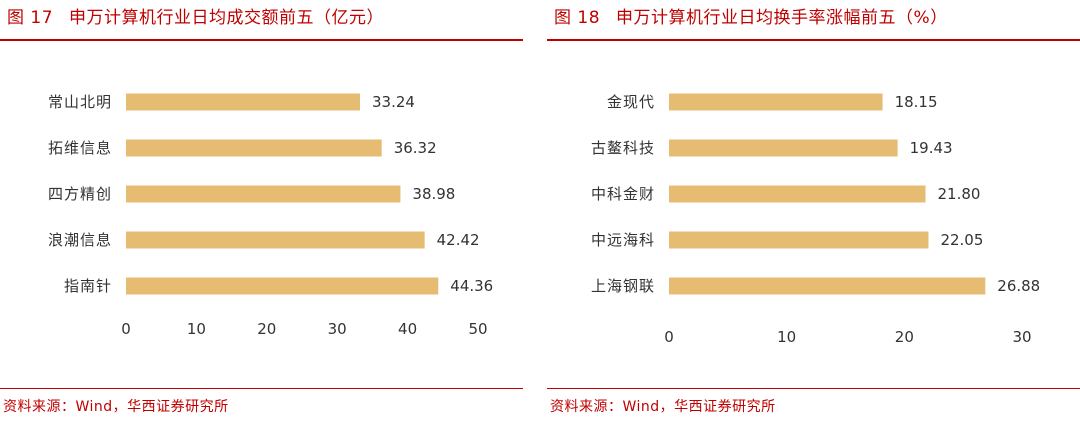  What do you see at coordinates (433, 194) in the screenshot?
I see `data-label: 38.98` at bounding box center [433, 194].